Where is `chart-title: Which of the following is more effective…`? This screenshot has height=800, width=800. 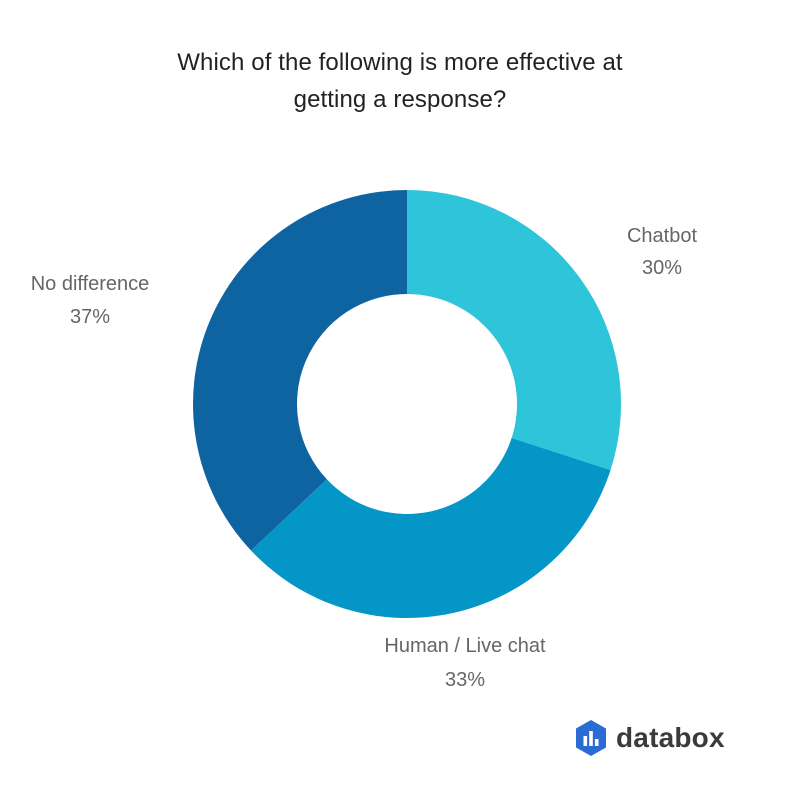 chart-title: Which of the following is more effective… is located at coordinates (400, 81).